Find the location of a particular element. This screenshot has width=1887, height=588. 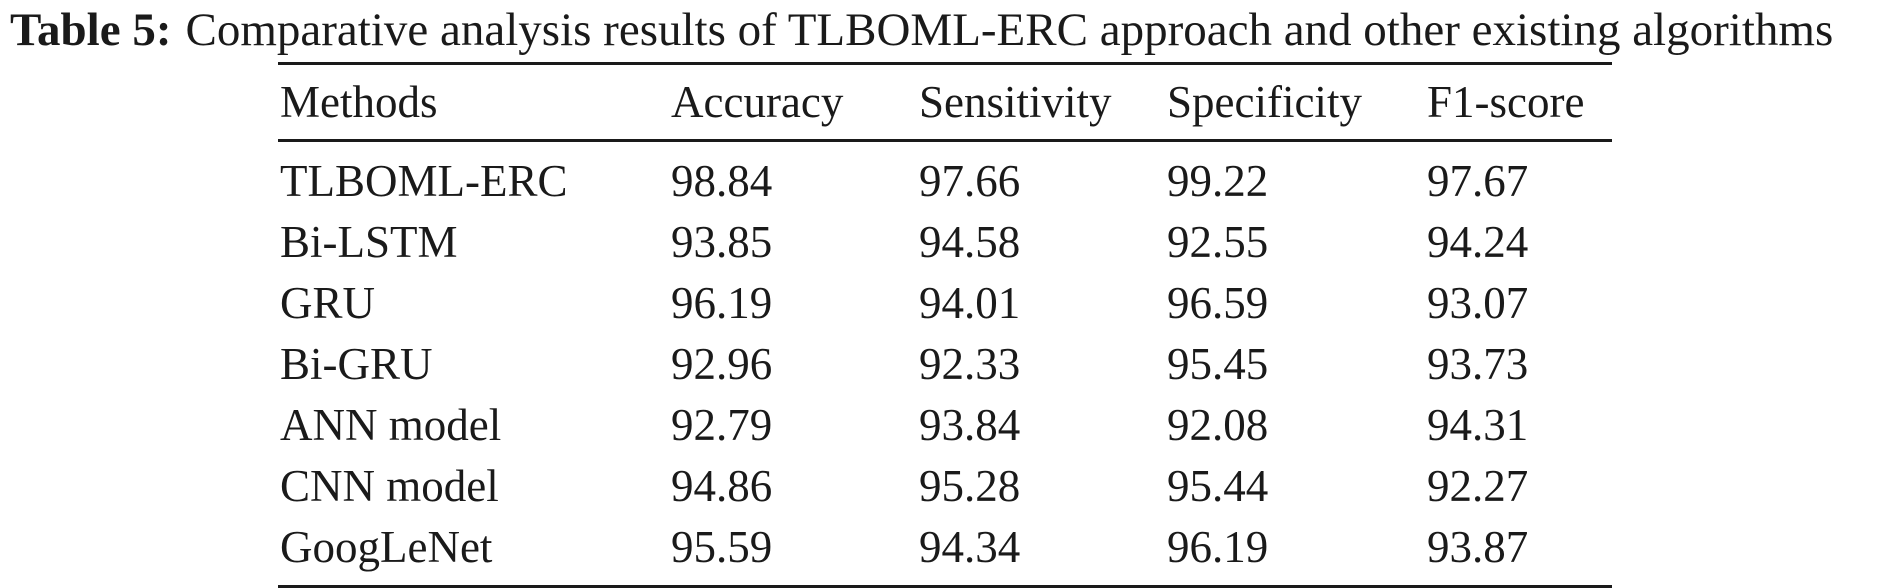

method-cell: Bi-LSTM is located at coordinates (369, 241).